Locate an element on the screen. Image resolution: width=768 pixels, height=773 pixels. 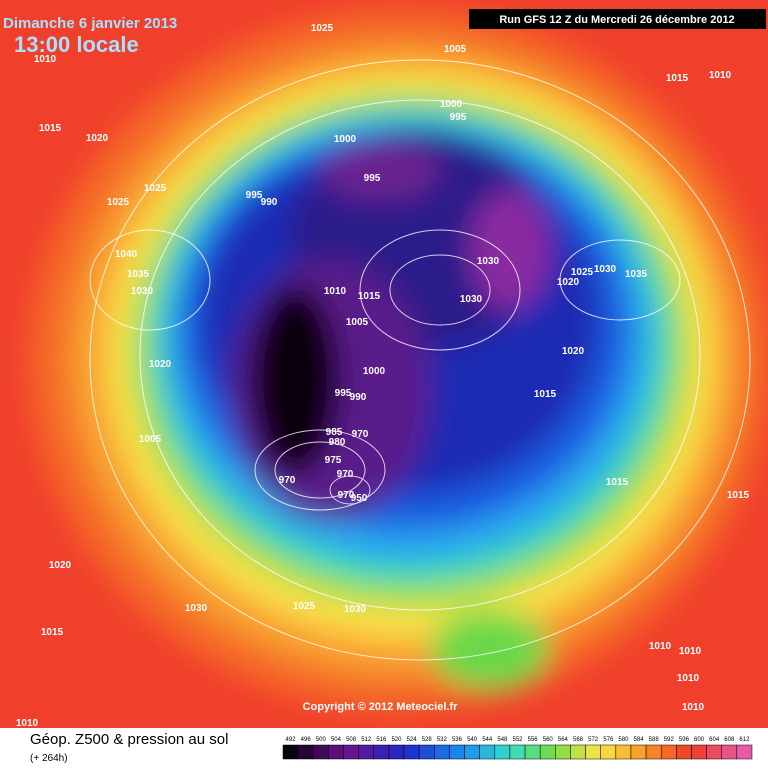
scale-label: 492 is located at coordinates (291, 740).